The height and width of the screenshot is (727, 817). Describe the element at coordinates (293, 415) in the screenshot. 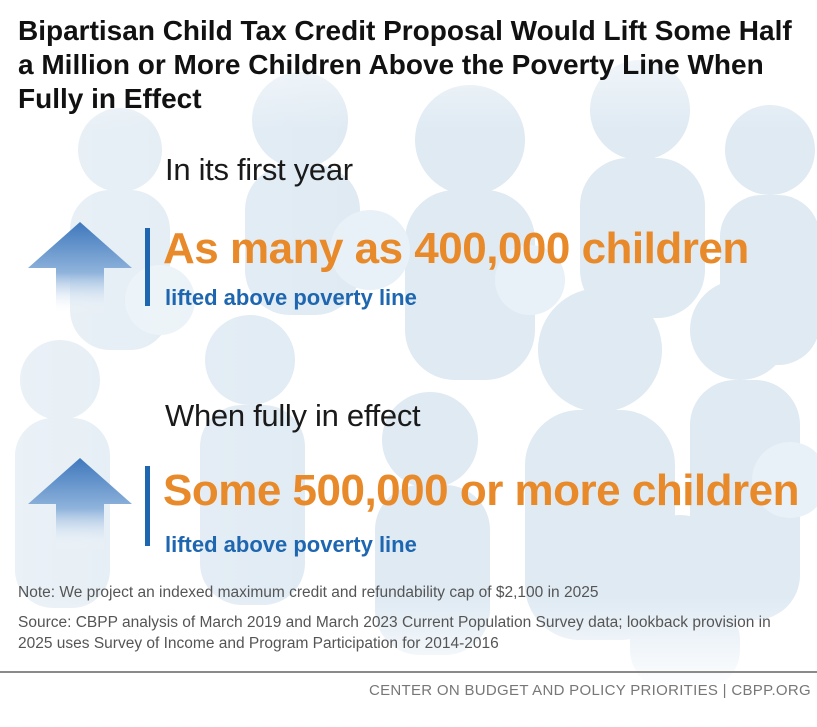

I see `section-label-fully-in-effect: When fully in effect` at that location.